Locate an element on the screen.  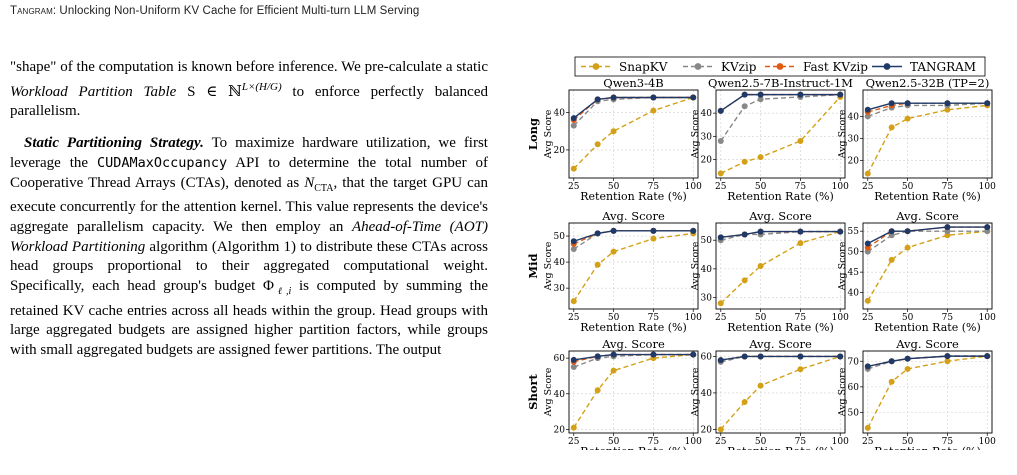
y-tick-label: 45 is located at coordinates (854, 273).